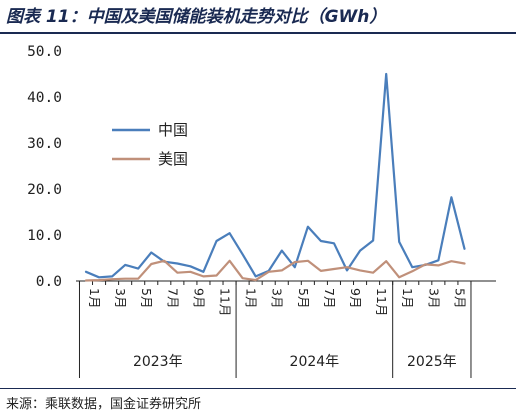 The height and width of the screenshot is (415, 516). What do you see at coordinates (275, 270) in the screenshot?
I see `series-line` at bounding box center [275, 270].